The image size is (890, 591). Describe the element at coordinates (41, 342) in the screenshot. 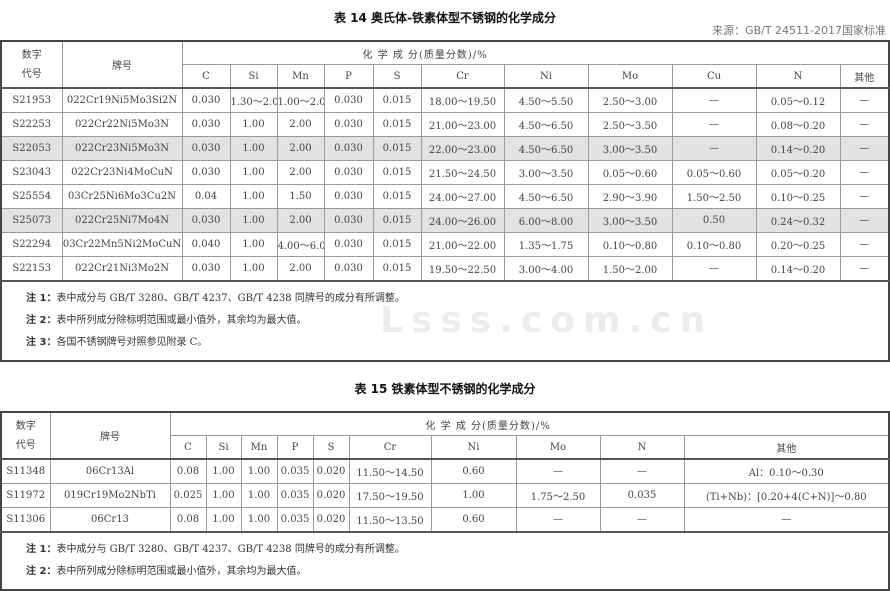

I see `note-label: 注 3：` at that location.